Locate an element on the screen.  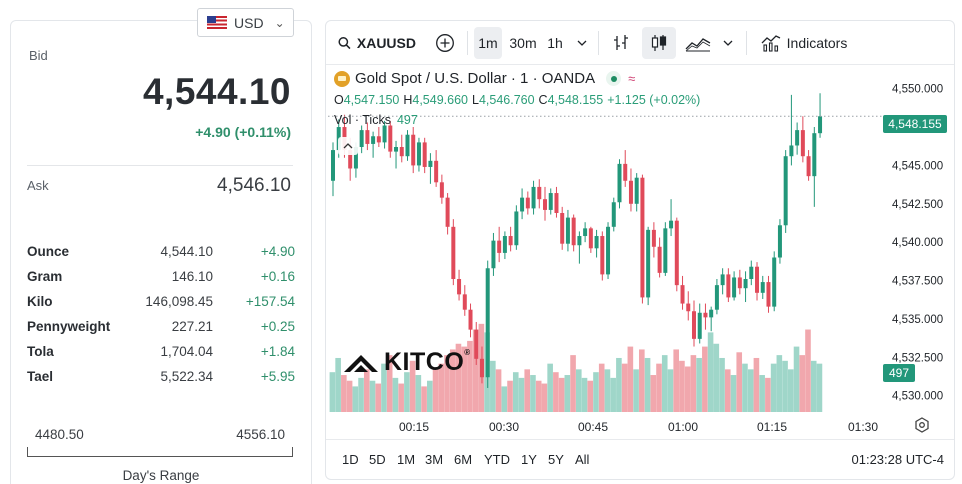
range-3m: 3M is located at coordinates (434, 459).